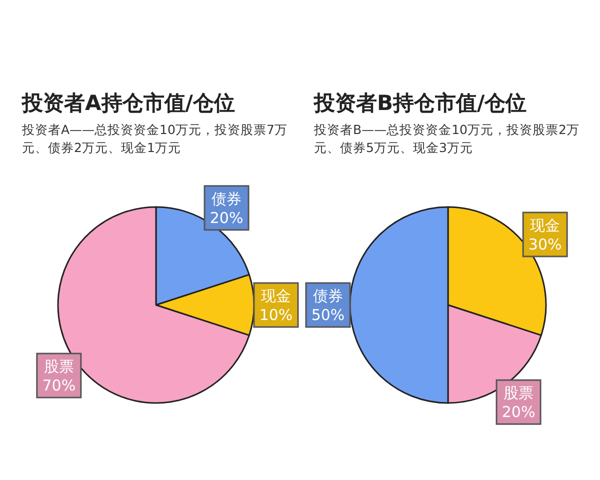  Describe the element at coordinates (545, 244) in the screenshot. I see `data-label: 30%` at that location.